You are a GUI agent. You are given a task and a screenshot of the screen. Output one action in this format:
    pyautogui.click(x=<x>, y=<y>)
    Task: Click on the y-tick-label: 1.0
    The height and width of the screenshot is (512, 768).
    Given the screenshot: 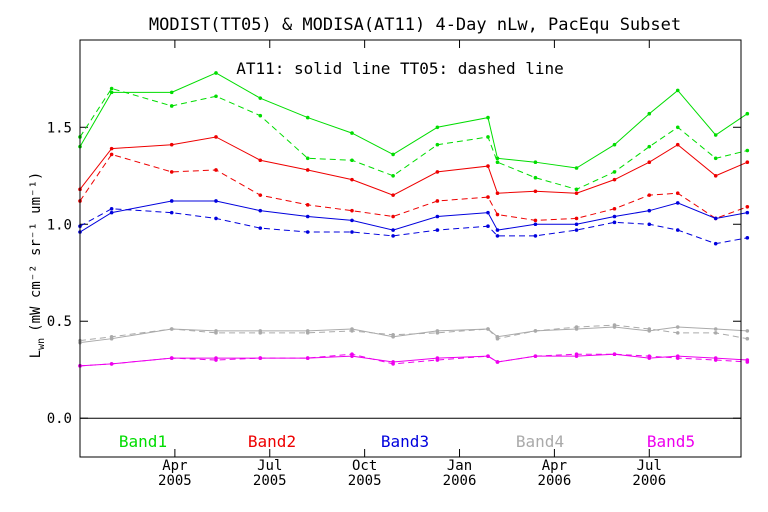 What is the action you would take?
    pyautogui.click(x=59, y=225)
    